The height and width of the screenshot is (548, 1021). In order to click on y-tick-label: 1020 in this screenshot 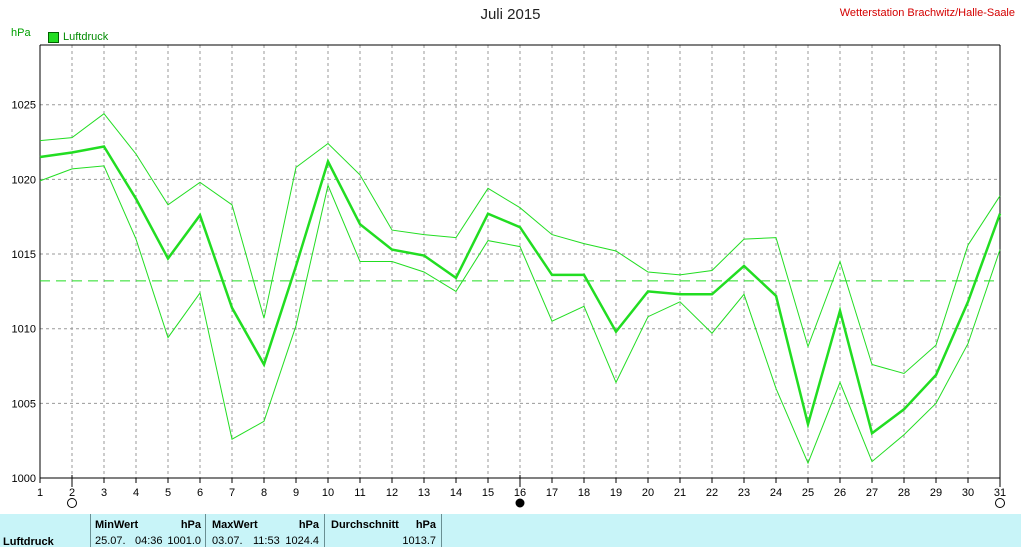, I will do `click(24, 180)`.